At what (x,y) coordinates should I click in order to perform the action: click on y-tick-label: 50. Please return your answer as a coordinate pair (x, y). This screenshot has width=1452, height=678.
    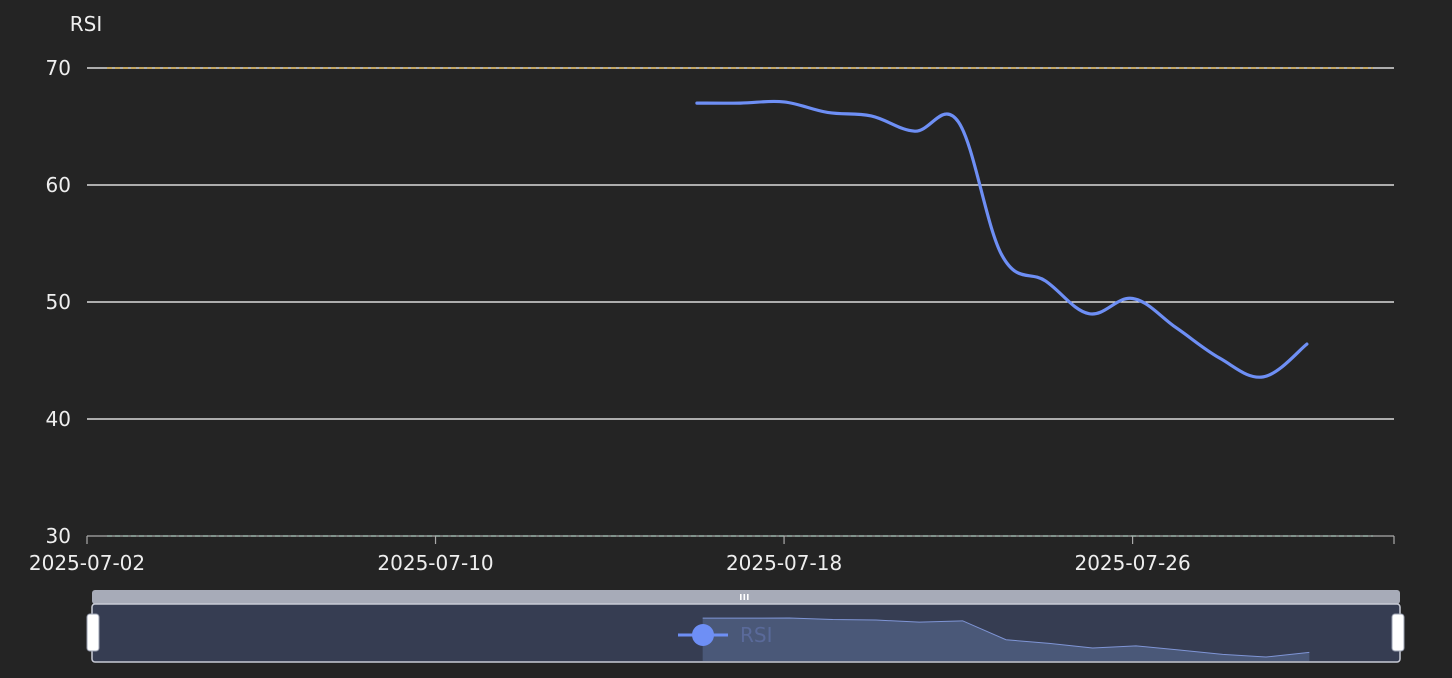
    Looking at the image, I should click on (58, 302).